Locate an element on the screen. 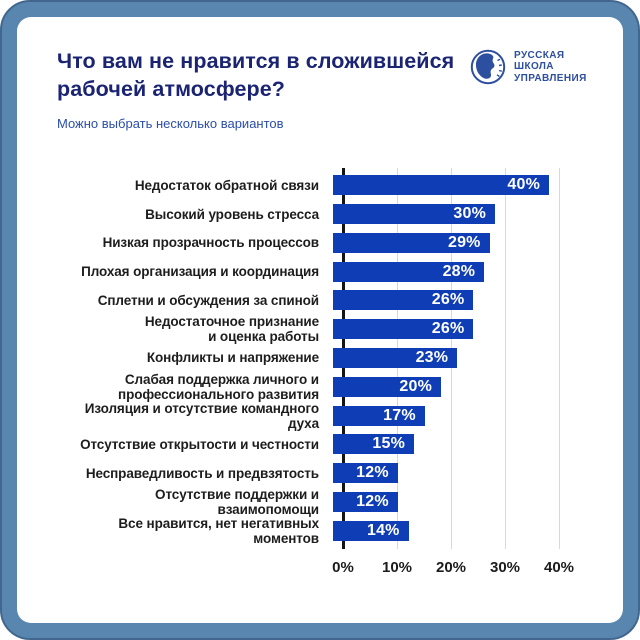 The width and height of the screenshot is (640, 640). brand-logo-text: РУССКАЯ ШКОЛА УПРАВЛЕНИЯ is located at coordinates (550, 67).